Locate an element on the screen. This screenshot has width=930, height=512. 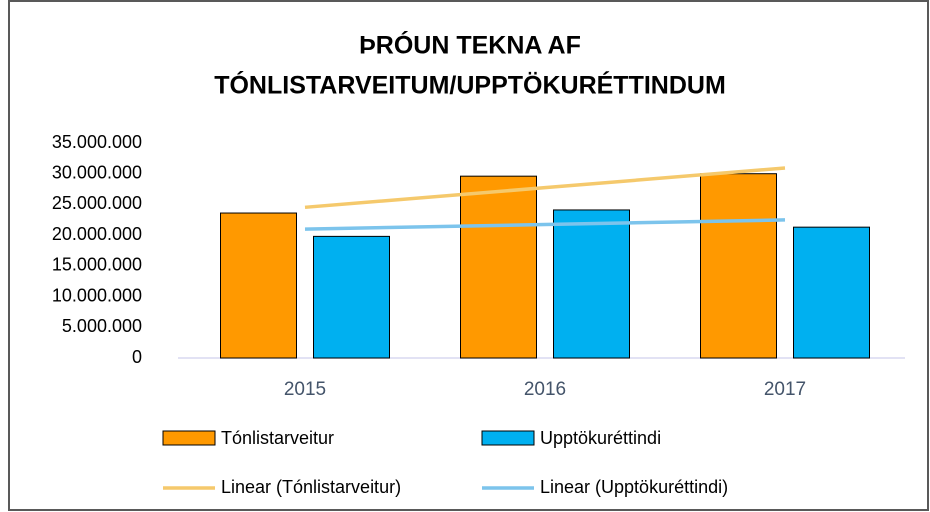
x-tick-label: 2015 is located at coordinates (305, 389).